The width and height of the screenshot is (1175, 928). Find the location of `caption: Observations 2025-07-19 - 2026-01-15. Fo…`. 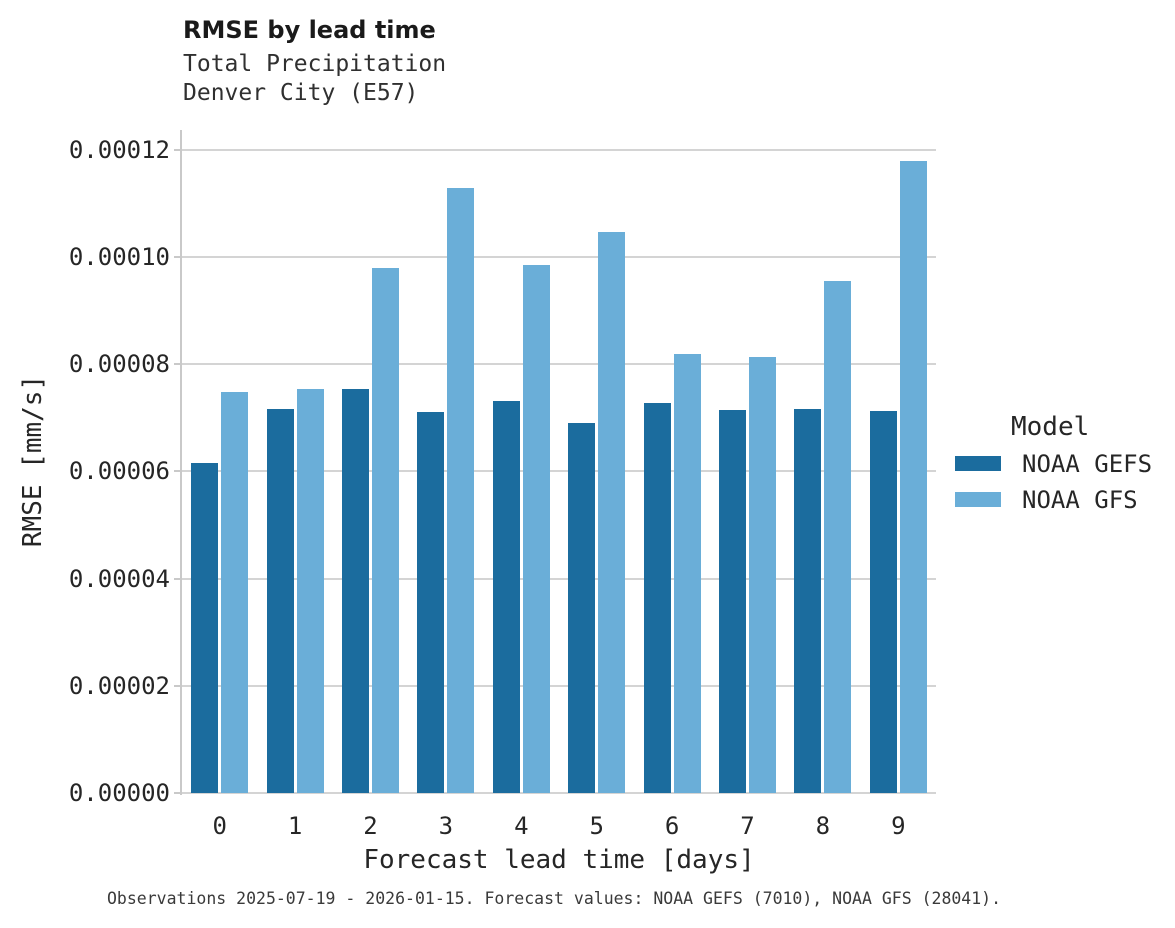

caption: Observations 2025-07-19 - 2026-01-15. Fo… is located at coordinates (554, 898).